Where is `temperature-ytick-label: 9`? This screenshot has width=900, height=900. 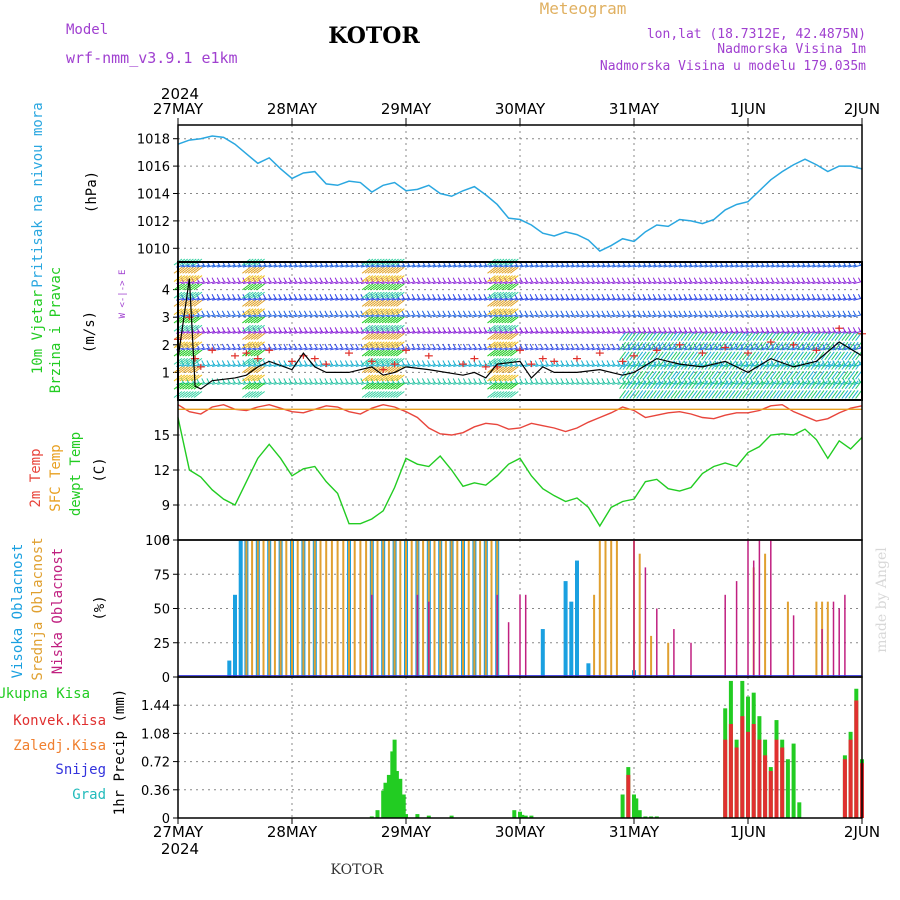 temperature-ytick-label: 9 is located at coordinates (166, 506).